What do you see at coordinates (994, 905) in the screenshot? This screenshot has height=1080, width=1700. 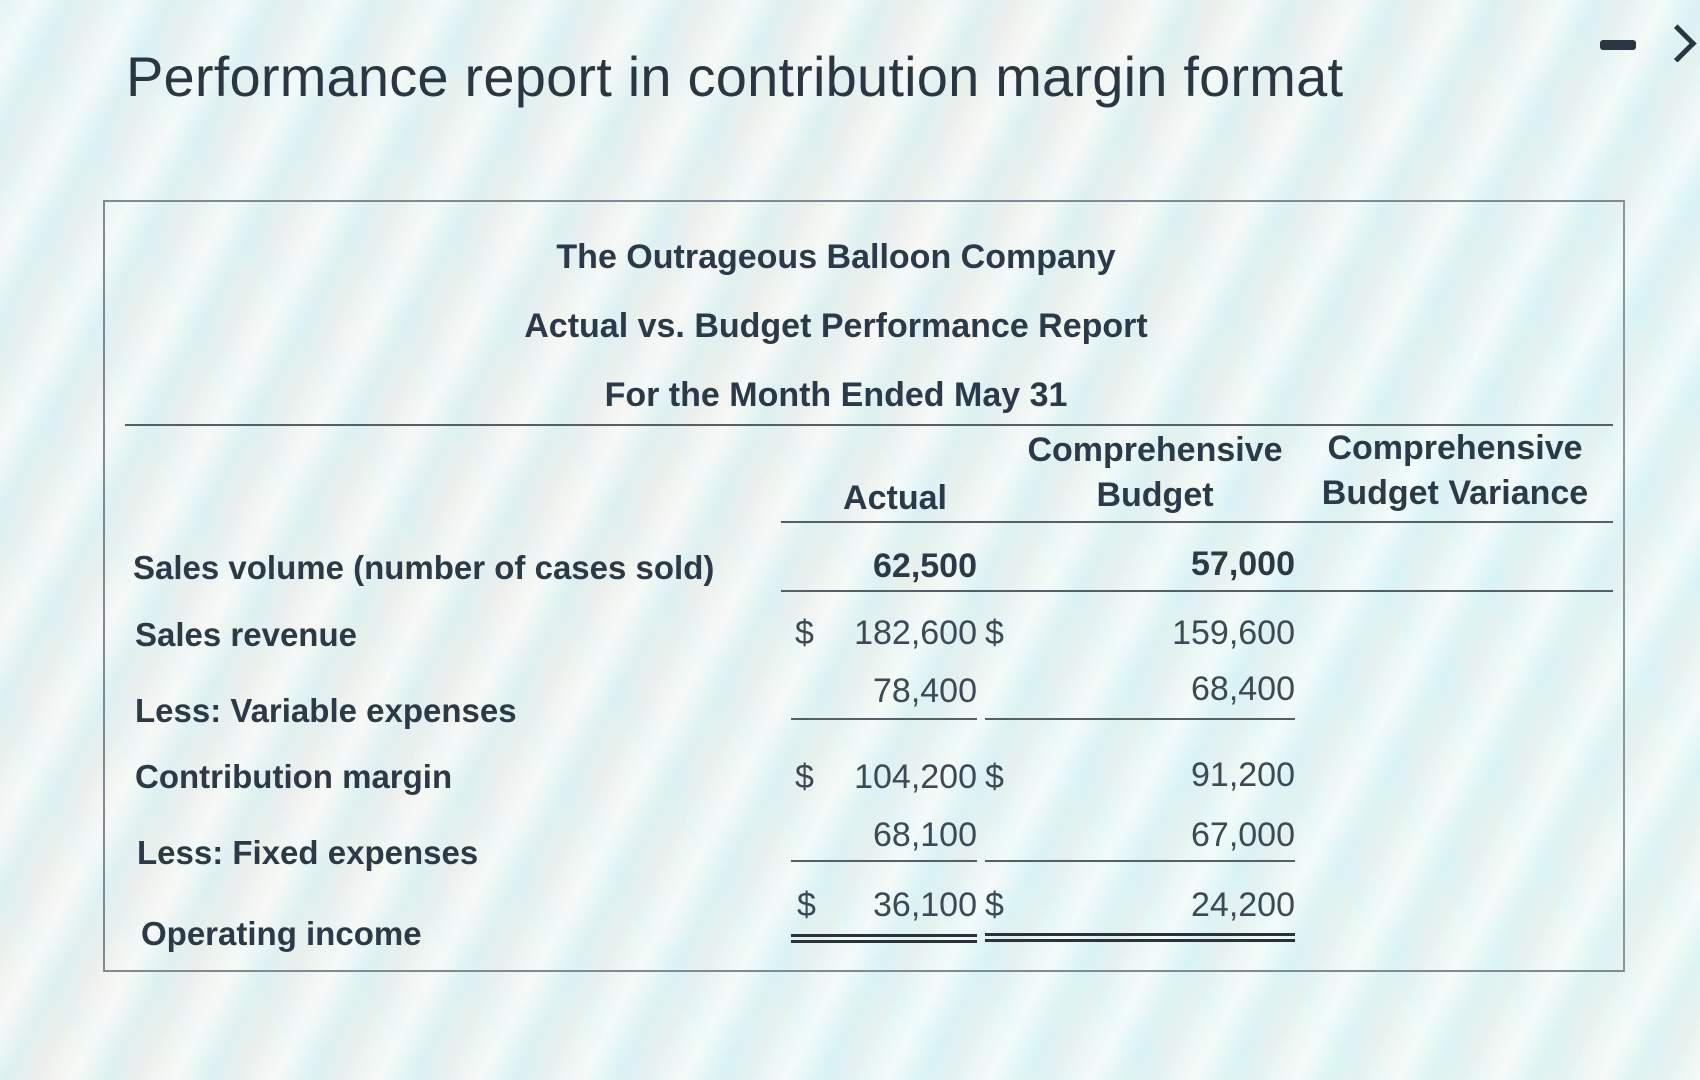 I see `budget-operating-income-dollar: $` at bounding box center [994, 905].